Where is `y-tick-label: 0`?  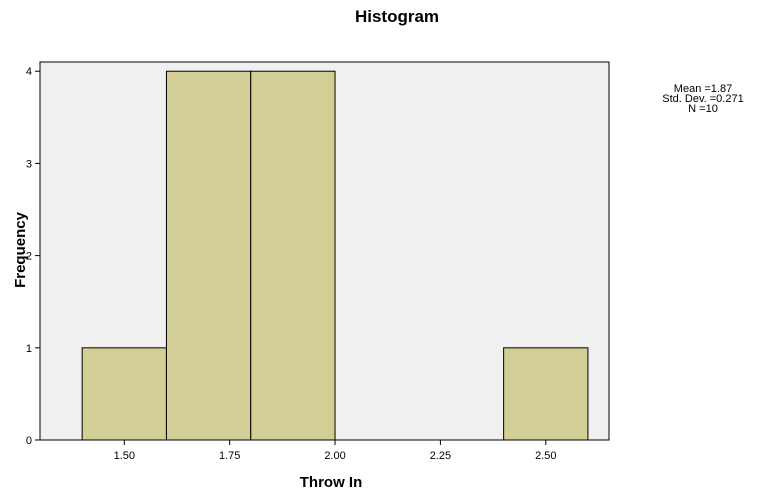 y-tick-label: 0 is located at coordinates (29, 441).